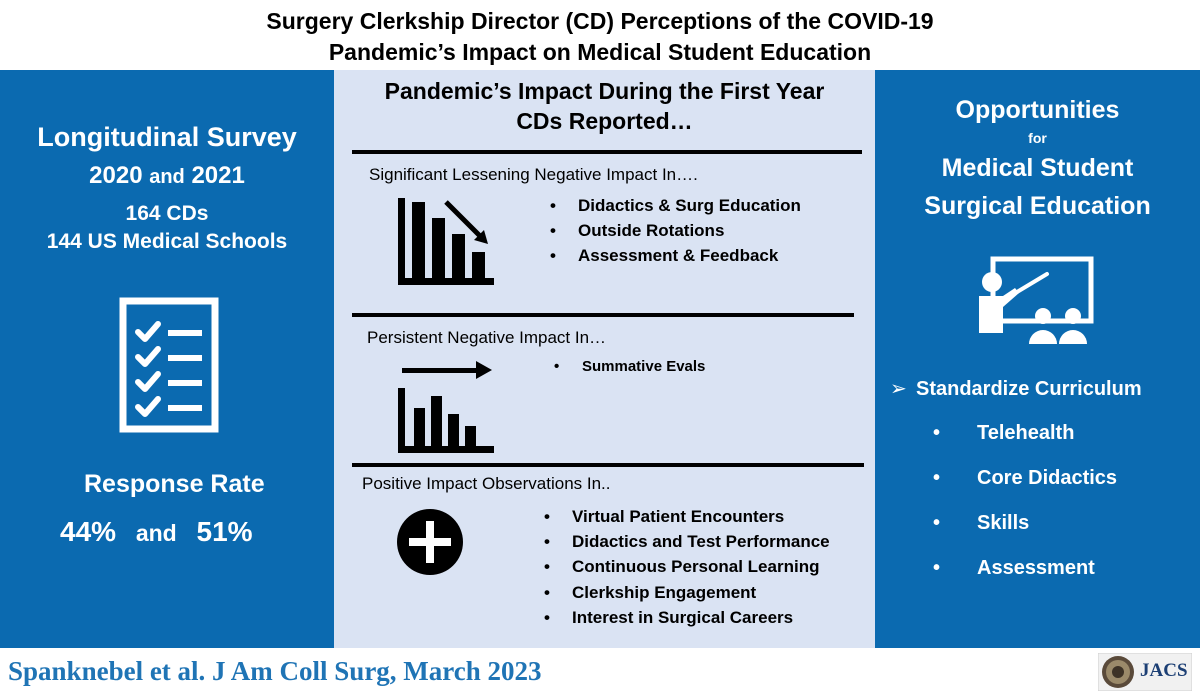 Image resolution: width=1200 pixels, height=694 pixels. Describe the element at coordinates (167, 213) in the screenshot. I see `cd-count: 164 CDs` at that location.